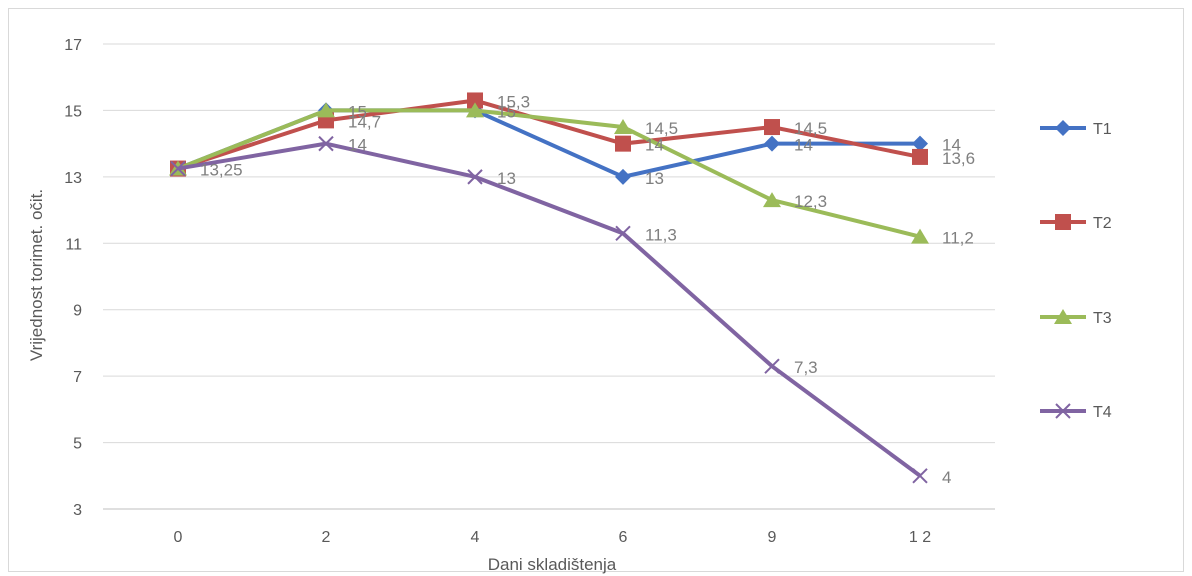 The height and width of the screenshot is (576, 1192). I want to click on y-tick-label: 17, so click(73, 45).